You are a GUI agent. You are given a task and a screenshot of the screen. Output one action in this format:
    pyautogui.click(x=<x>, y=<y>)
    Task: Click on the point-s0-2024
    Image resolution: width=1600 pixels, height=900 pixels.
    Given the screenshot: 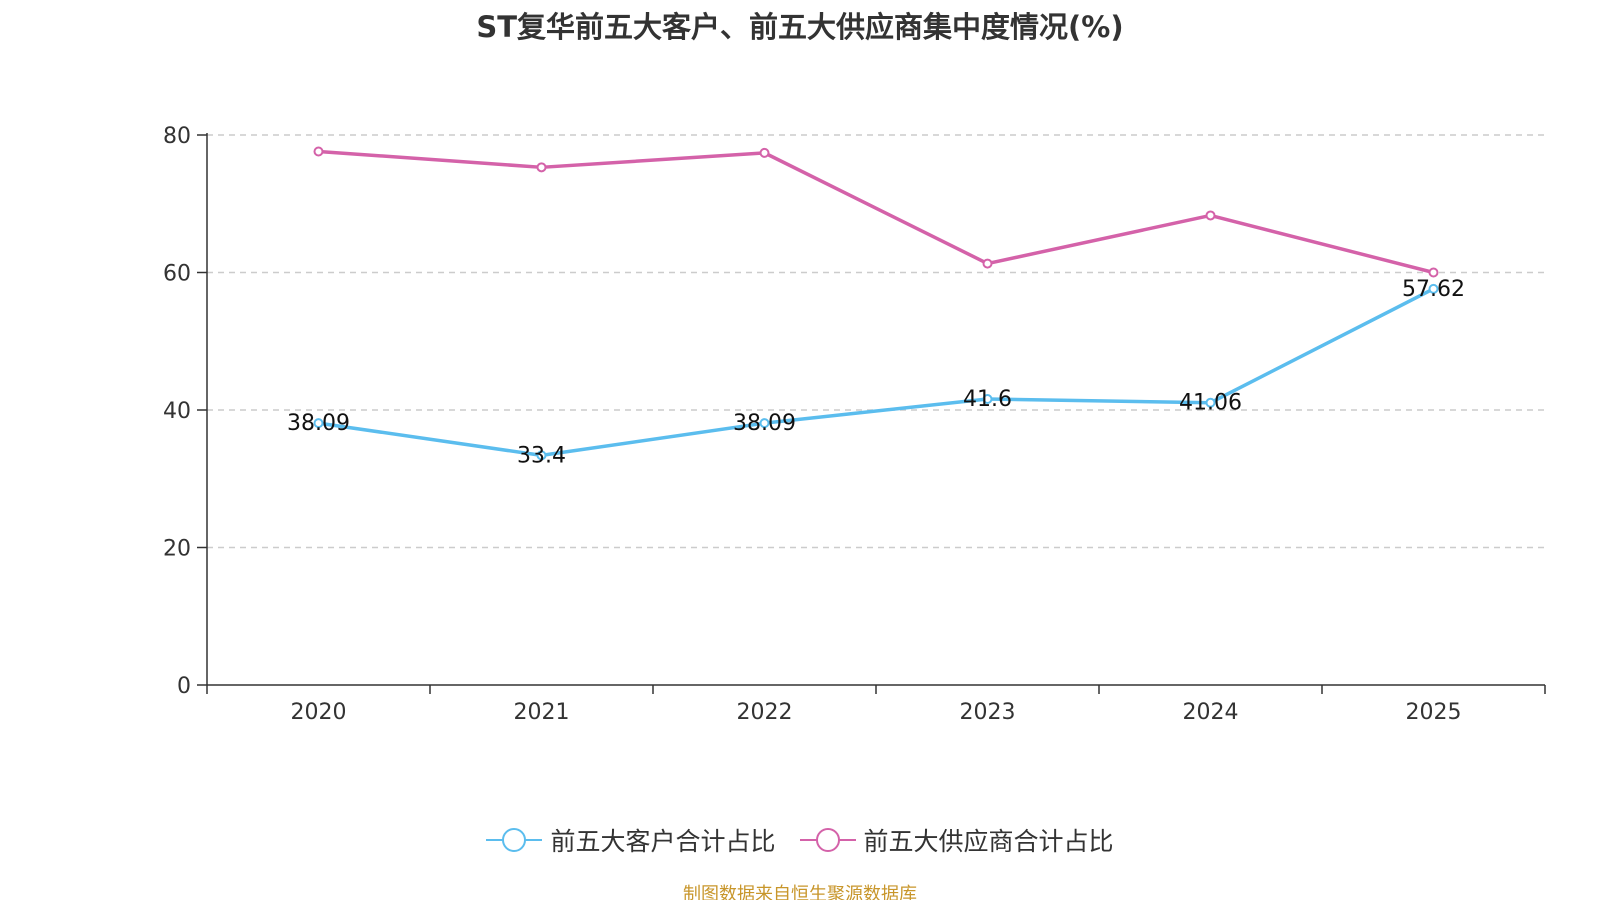 What is the action you would take?
    pyautogui.click(x=1210, y=402)
    